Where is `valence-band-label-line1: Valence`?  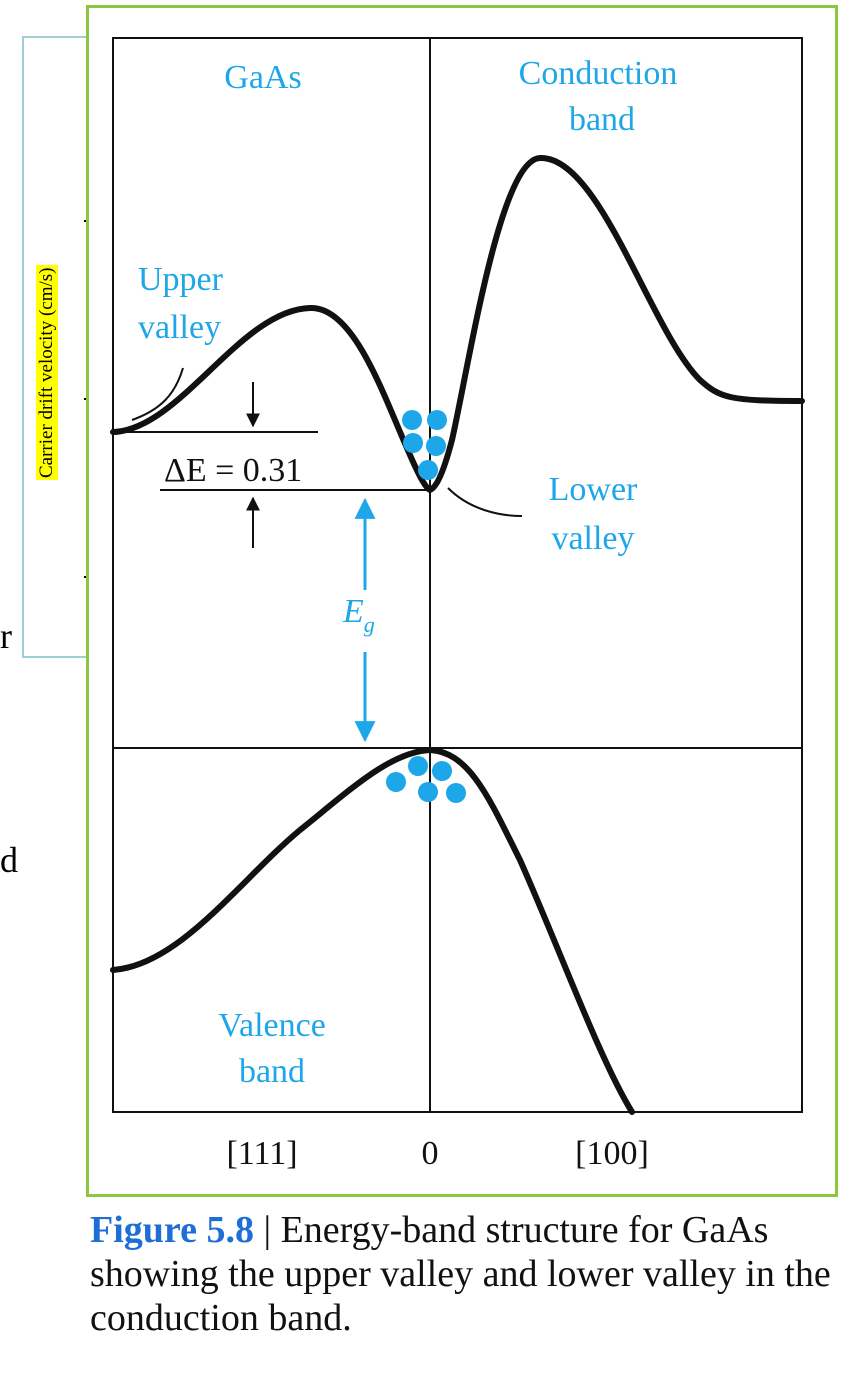 valence-band-label-line1: Valence is located at coordinates (272, 1025).